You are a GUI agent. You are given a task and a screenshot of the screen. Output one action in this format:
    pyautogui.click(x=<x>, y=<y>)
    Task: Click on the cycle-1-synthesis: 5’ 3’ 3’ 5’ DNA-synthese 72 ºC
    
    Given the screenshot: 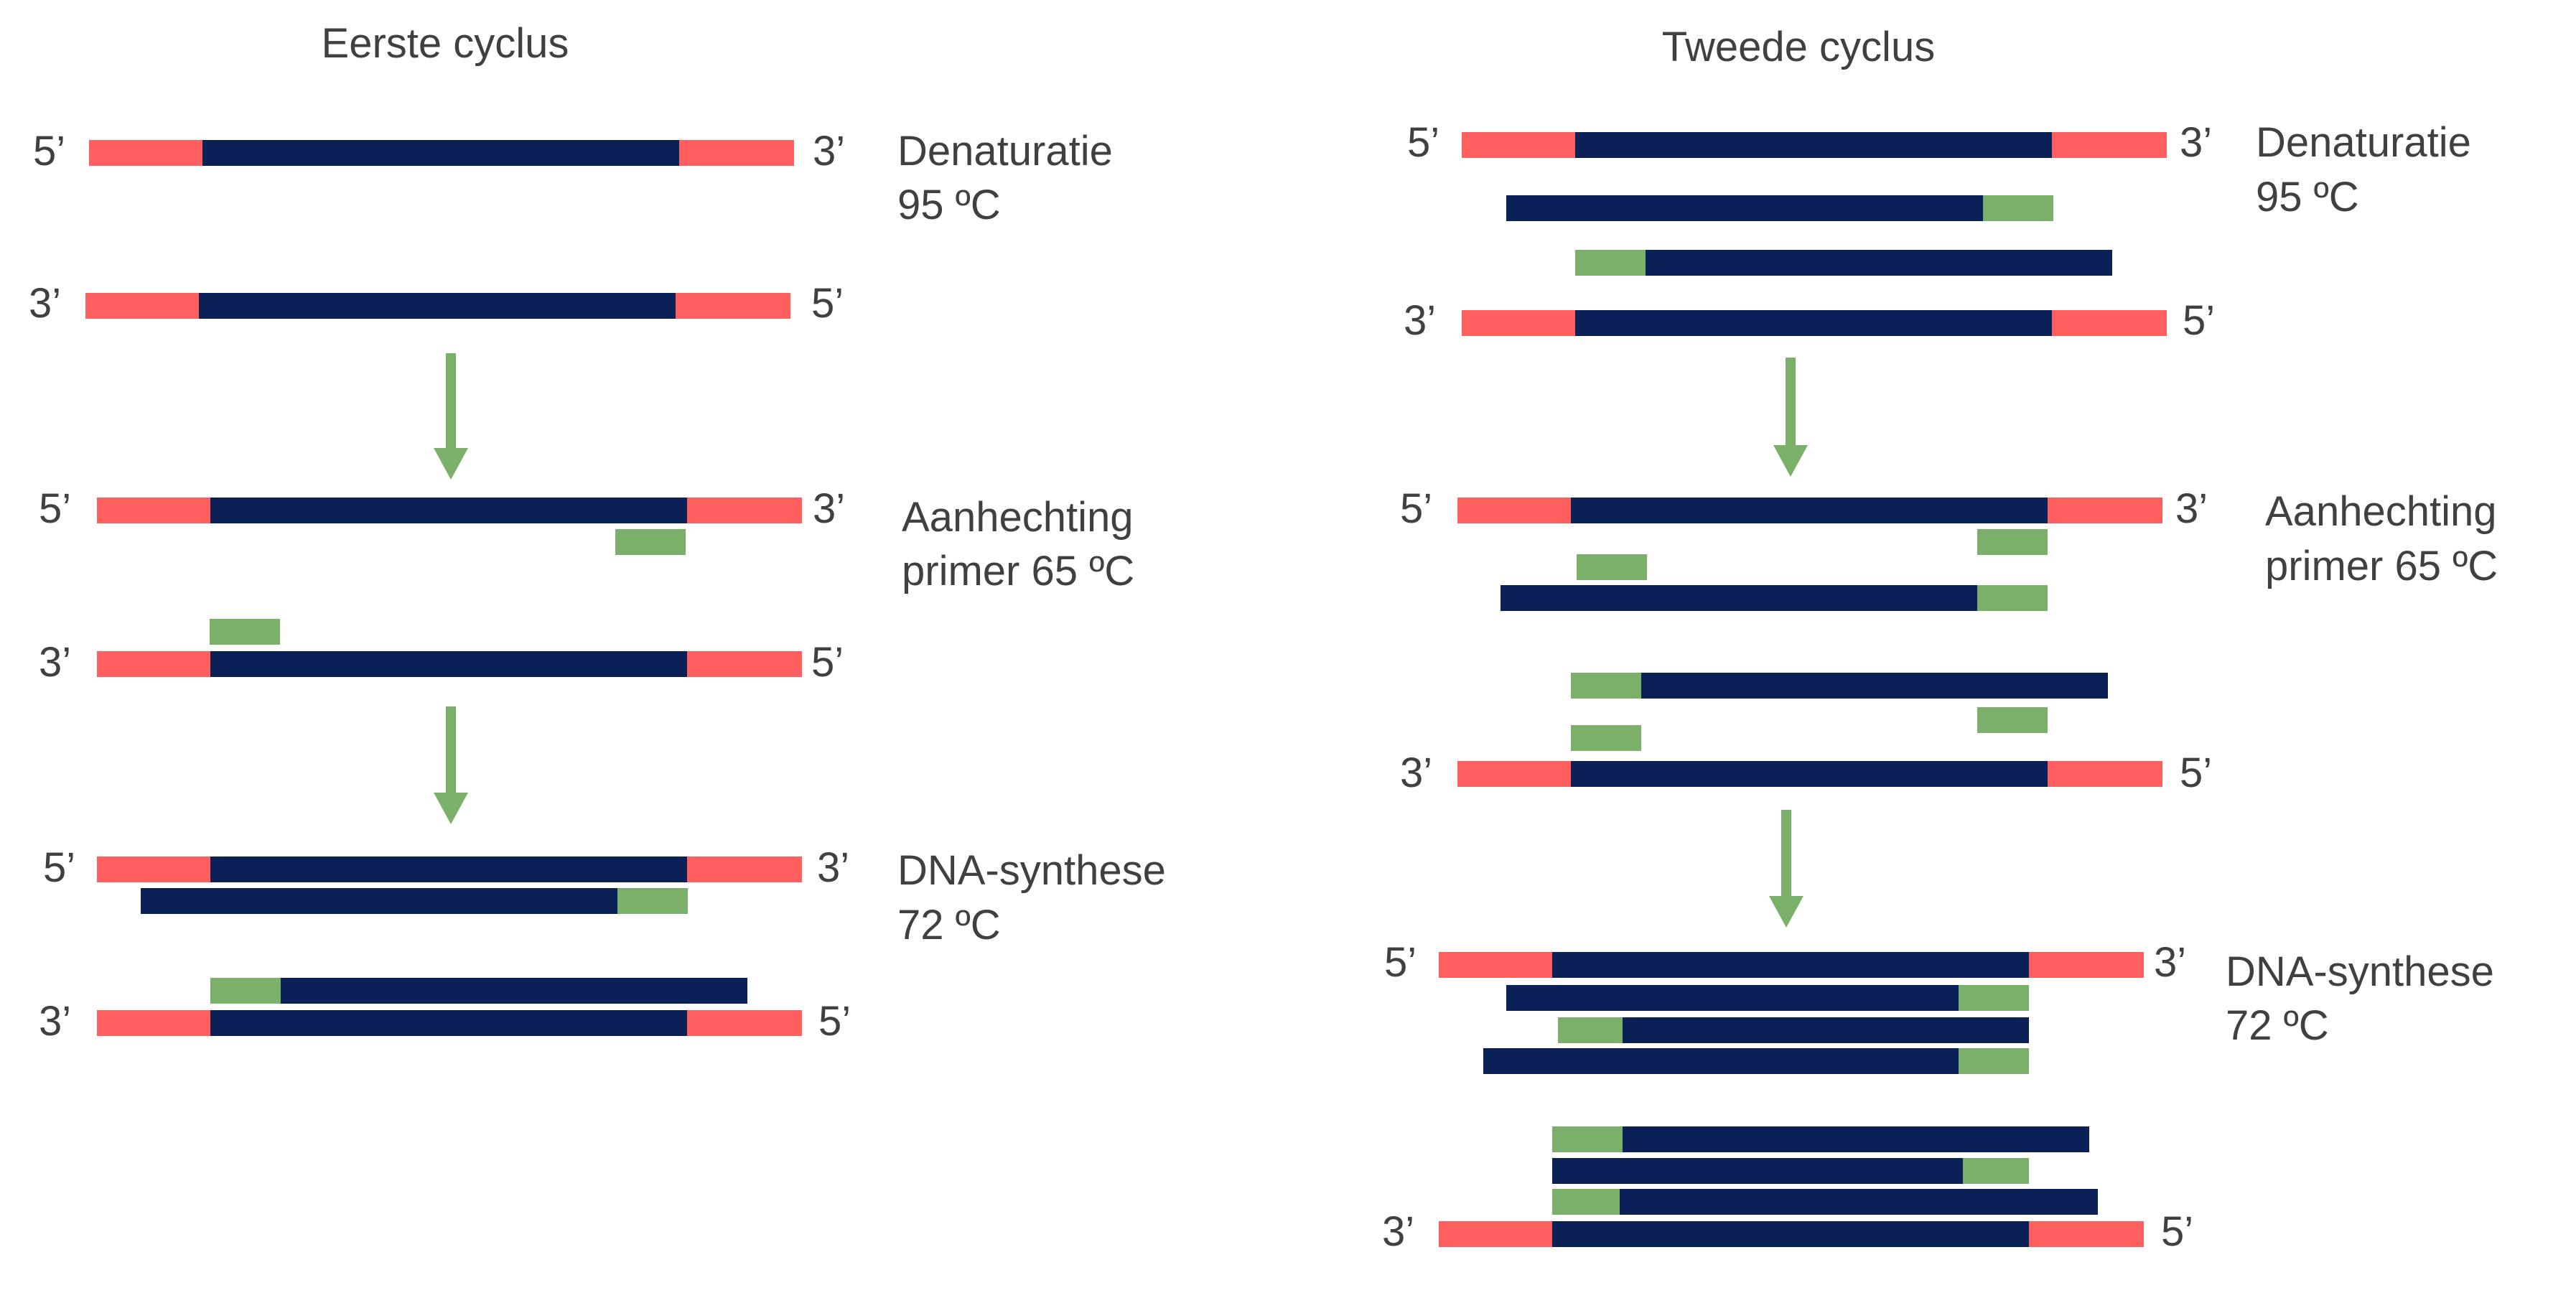 What is the action you would take?
    pyautogui.click(x=602, y=944)
    